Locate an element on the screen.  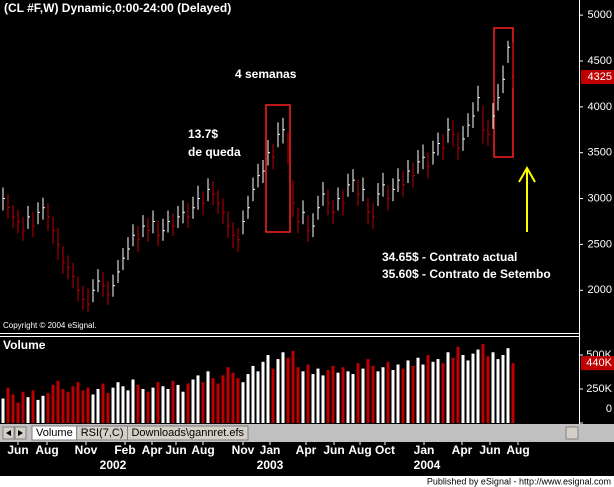
y-tick-label: 0 is located at coordinates (609, 409).